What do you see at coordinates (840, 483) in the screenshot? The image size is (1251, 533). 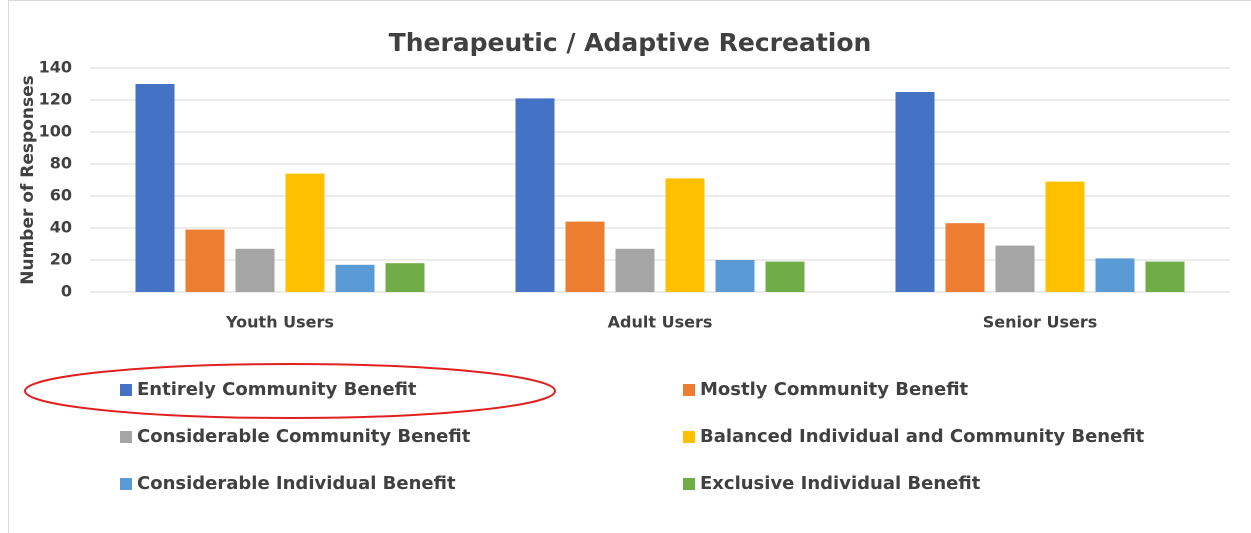 I see `legend-label: Exclusive Individual Benefit` at bounding box center [840, 483].